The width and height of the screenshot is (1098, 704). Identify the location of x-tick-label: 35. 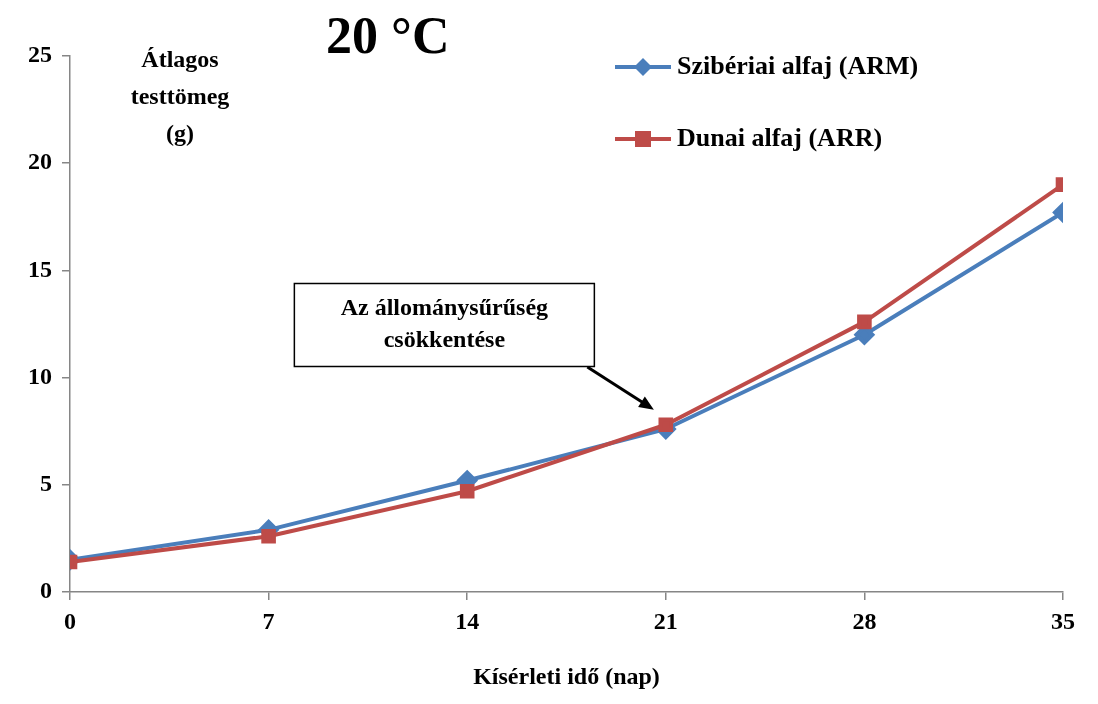
(1063, 620).